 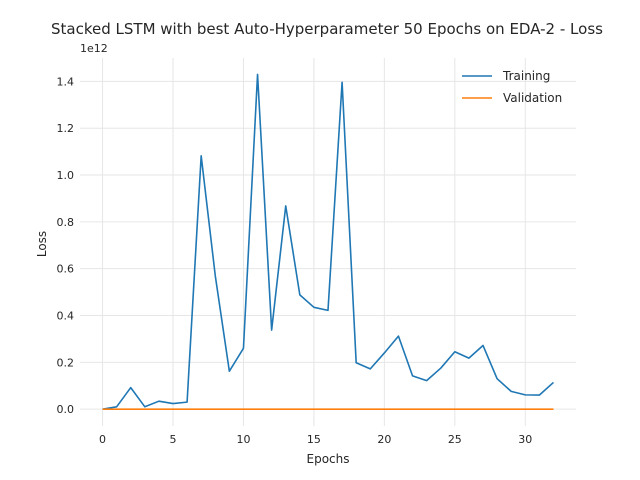 What do you see at coordinates (455, 439) in the screenshot?
I see `x-tick-label: 25` at bounding box center [455, 439].